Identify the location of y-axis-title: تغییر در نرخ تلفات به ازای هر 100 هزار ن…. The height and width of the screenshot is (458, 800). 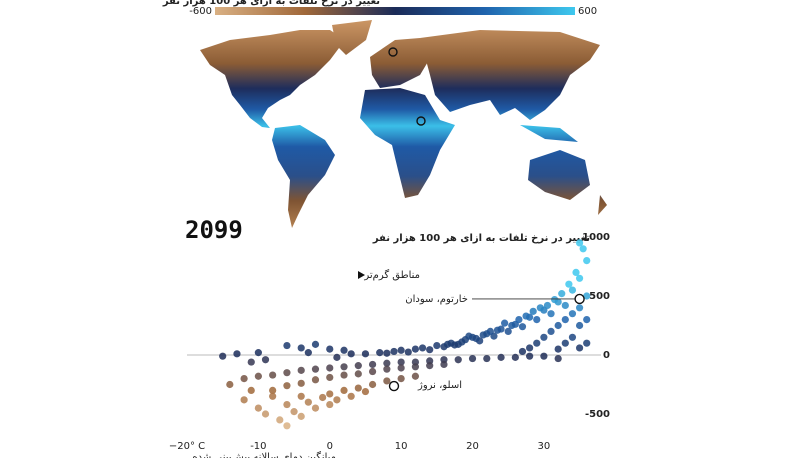
(481, 238).